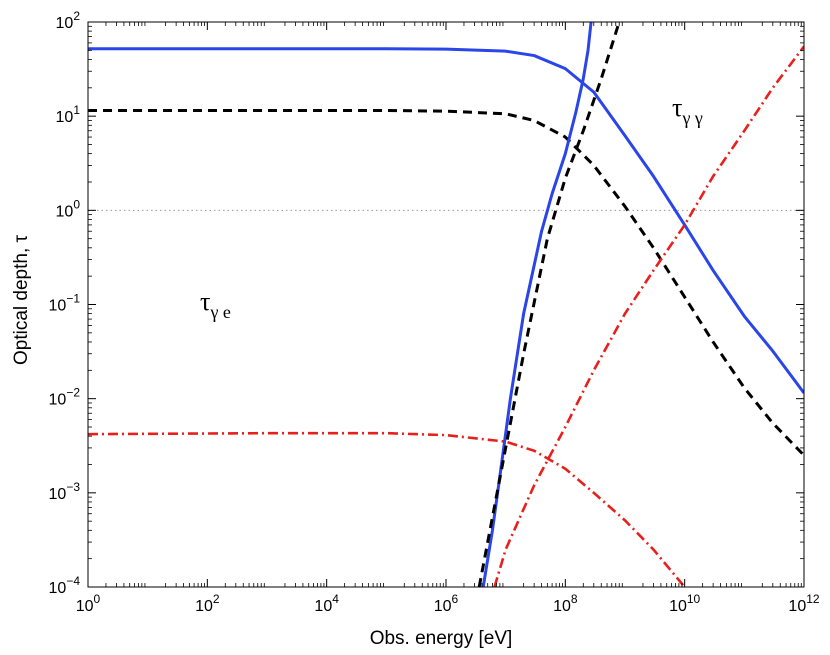  What do you see at coordinates (68, 114) in the screenshot?
I see `y-tick-label: 10¹` at bounding box center [68, 114].